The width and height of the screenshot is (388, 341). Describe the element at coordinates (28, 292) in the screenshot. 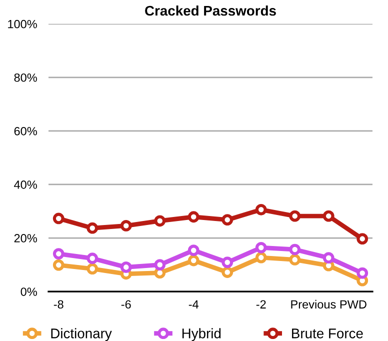

I see `y-tick-label: 0%` at that location.